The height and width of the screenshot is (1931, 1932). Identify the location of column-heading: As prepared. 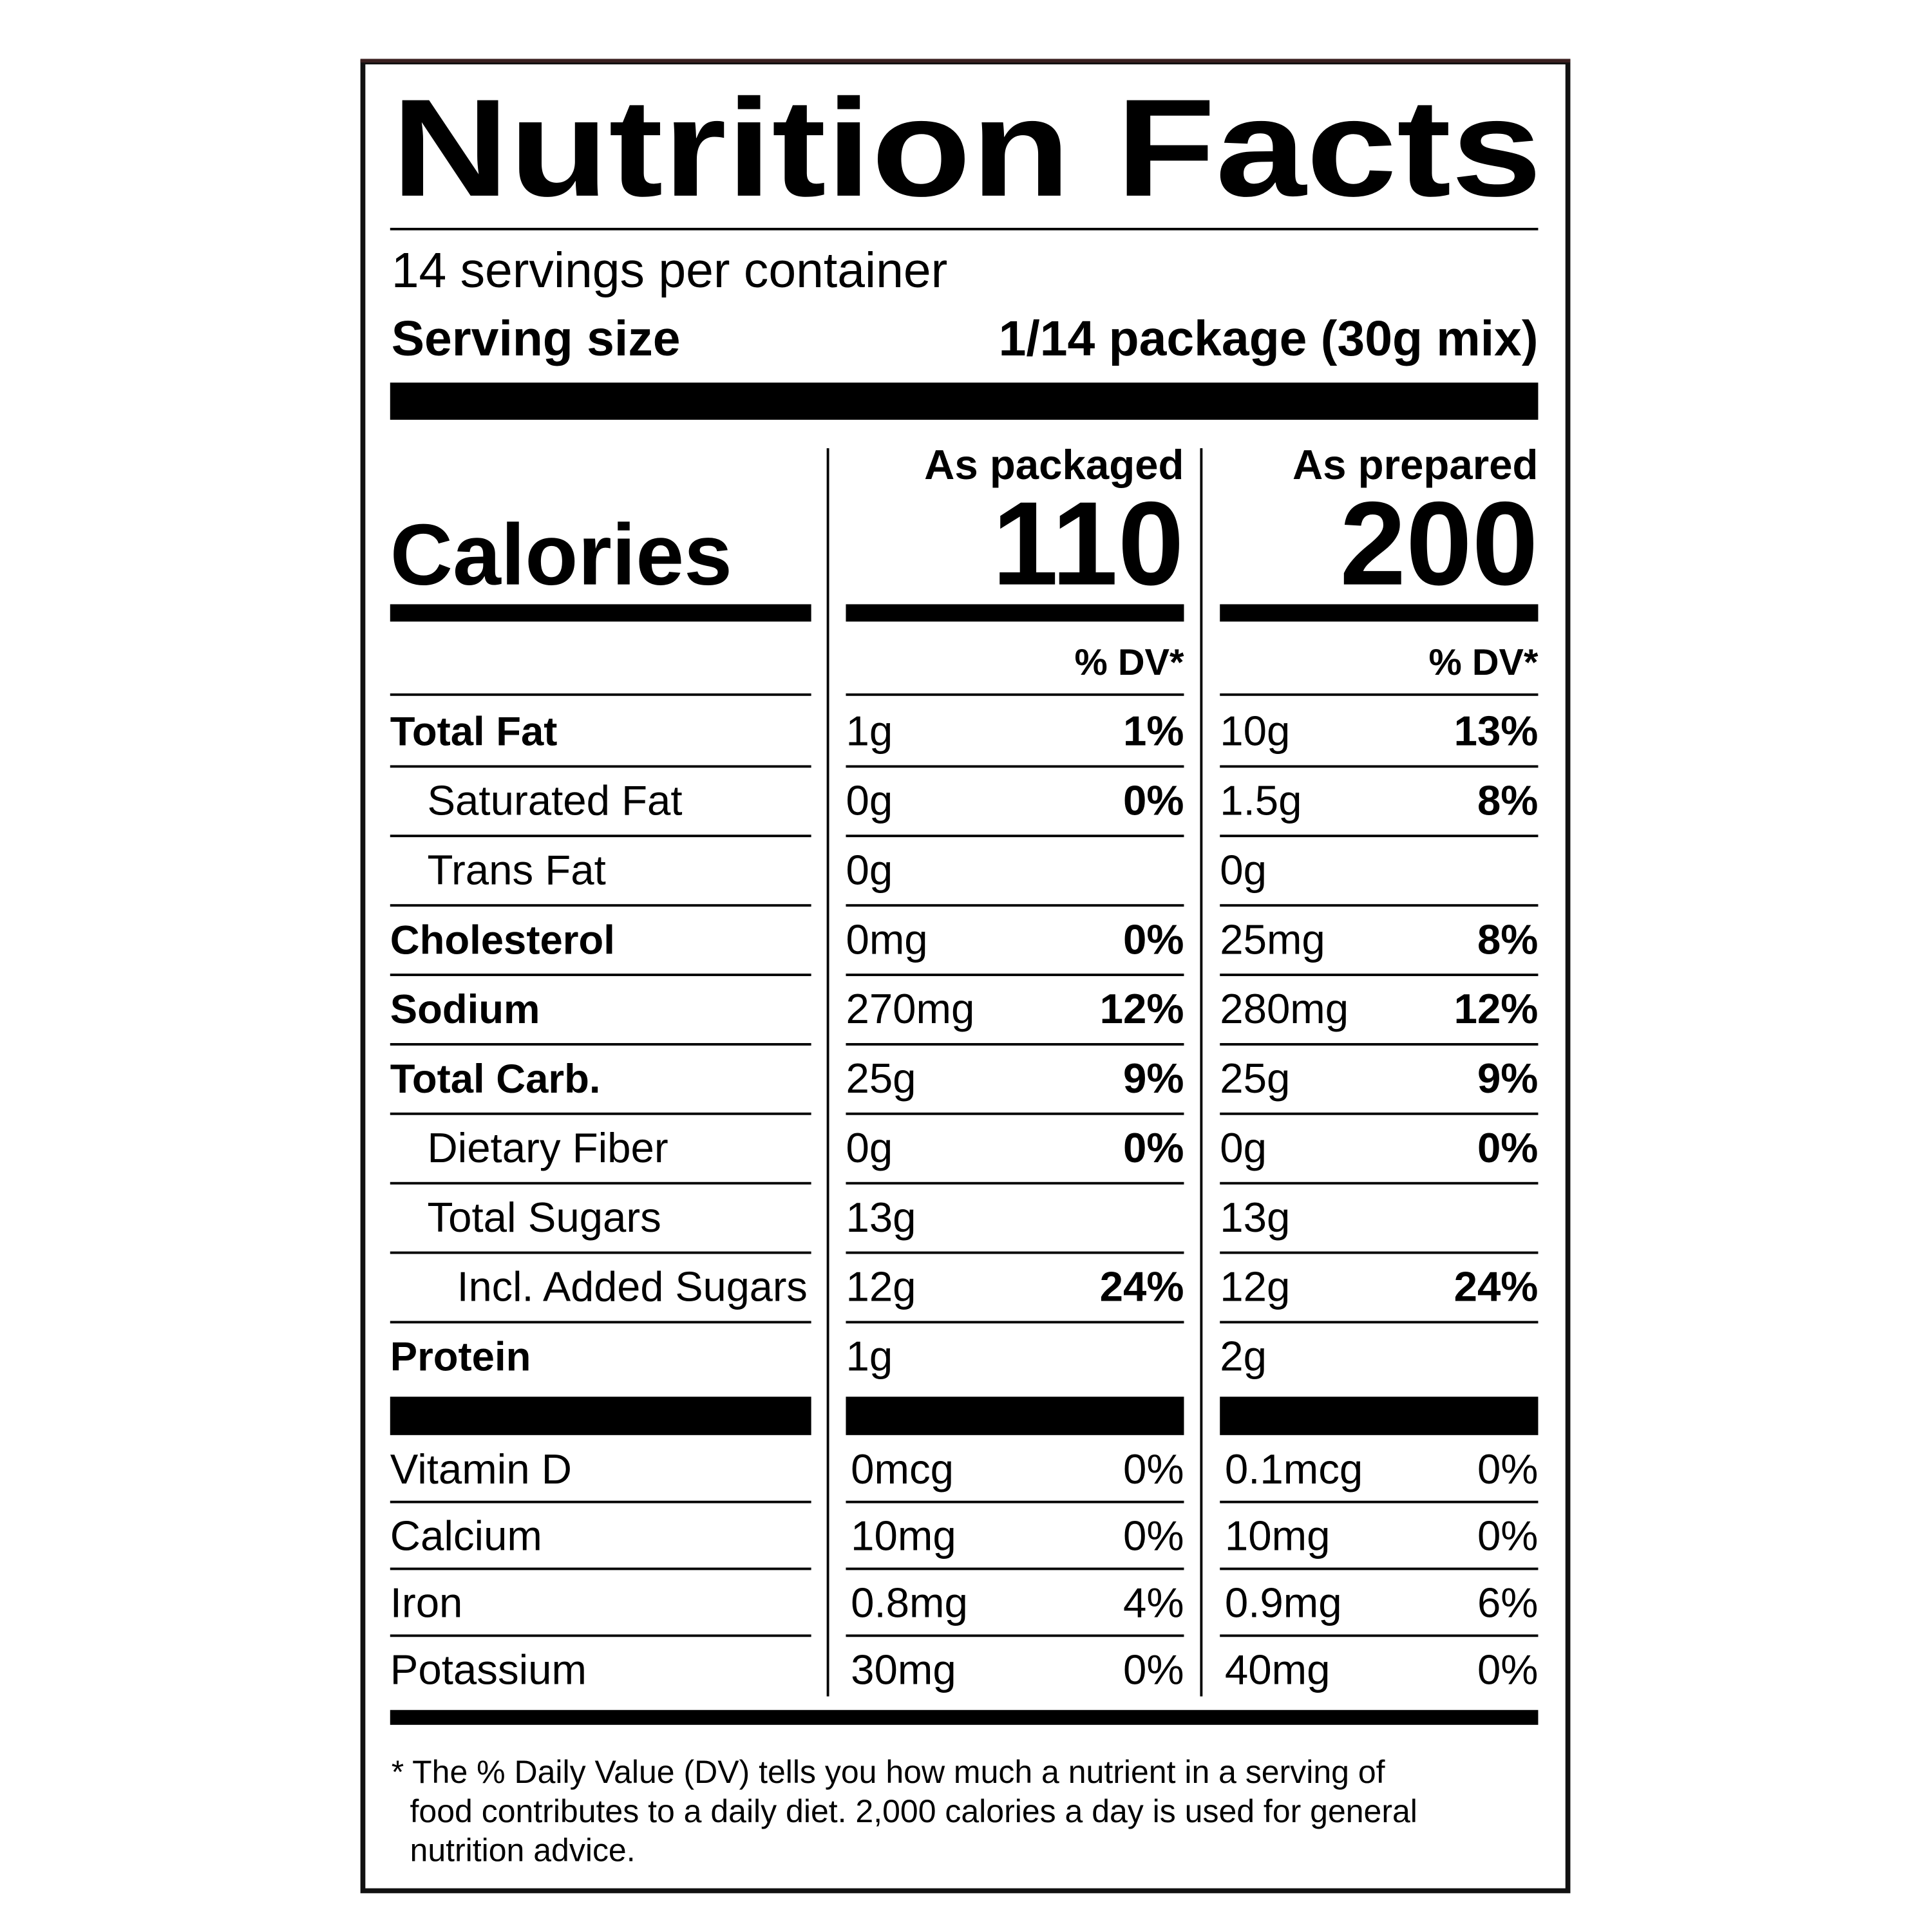
(1416, 464).